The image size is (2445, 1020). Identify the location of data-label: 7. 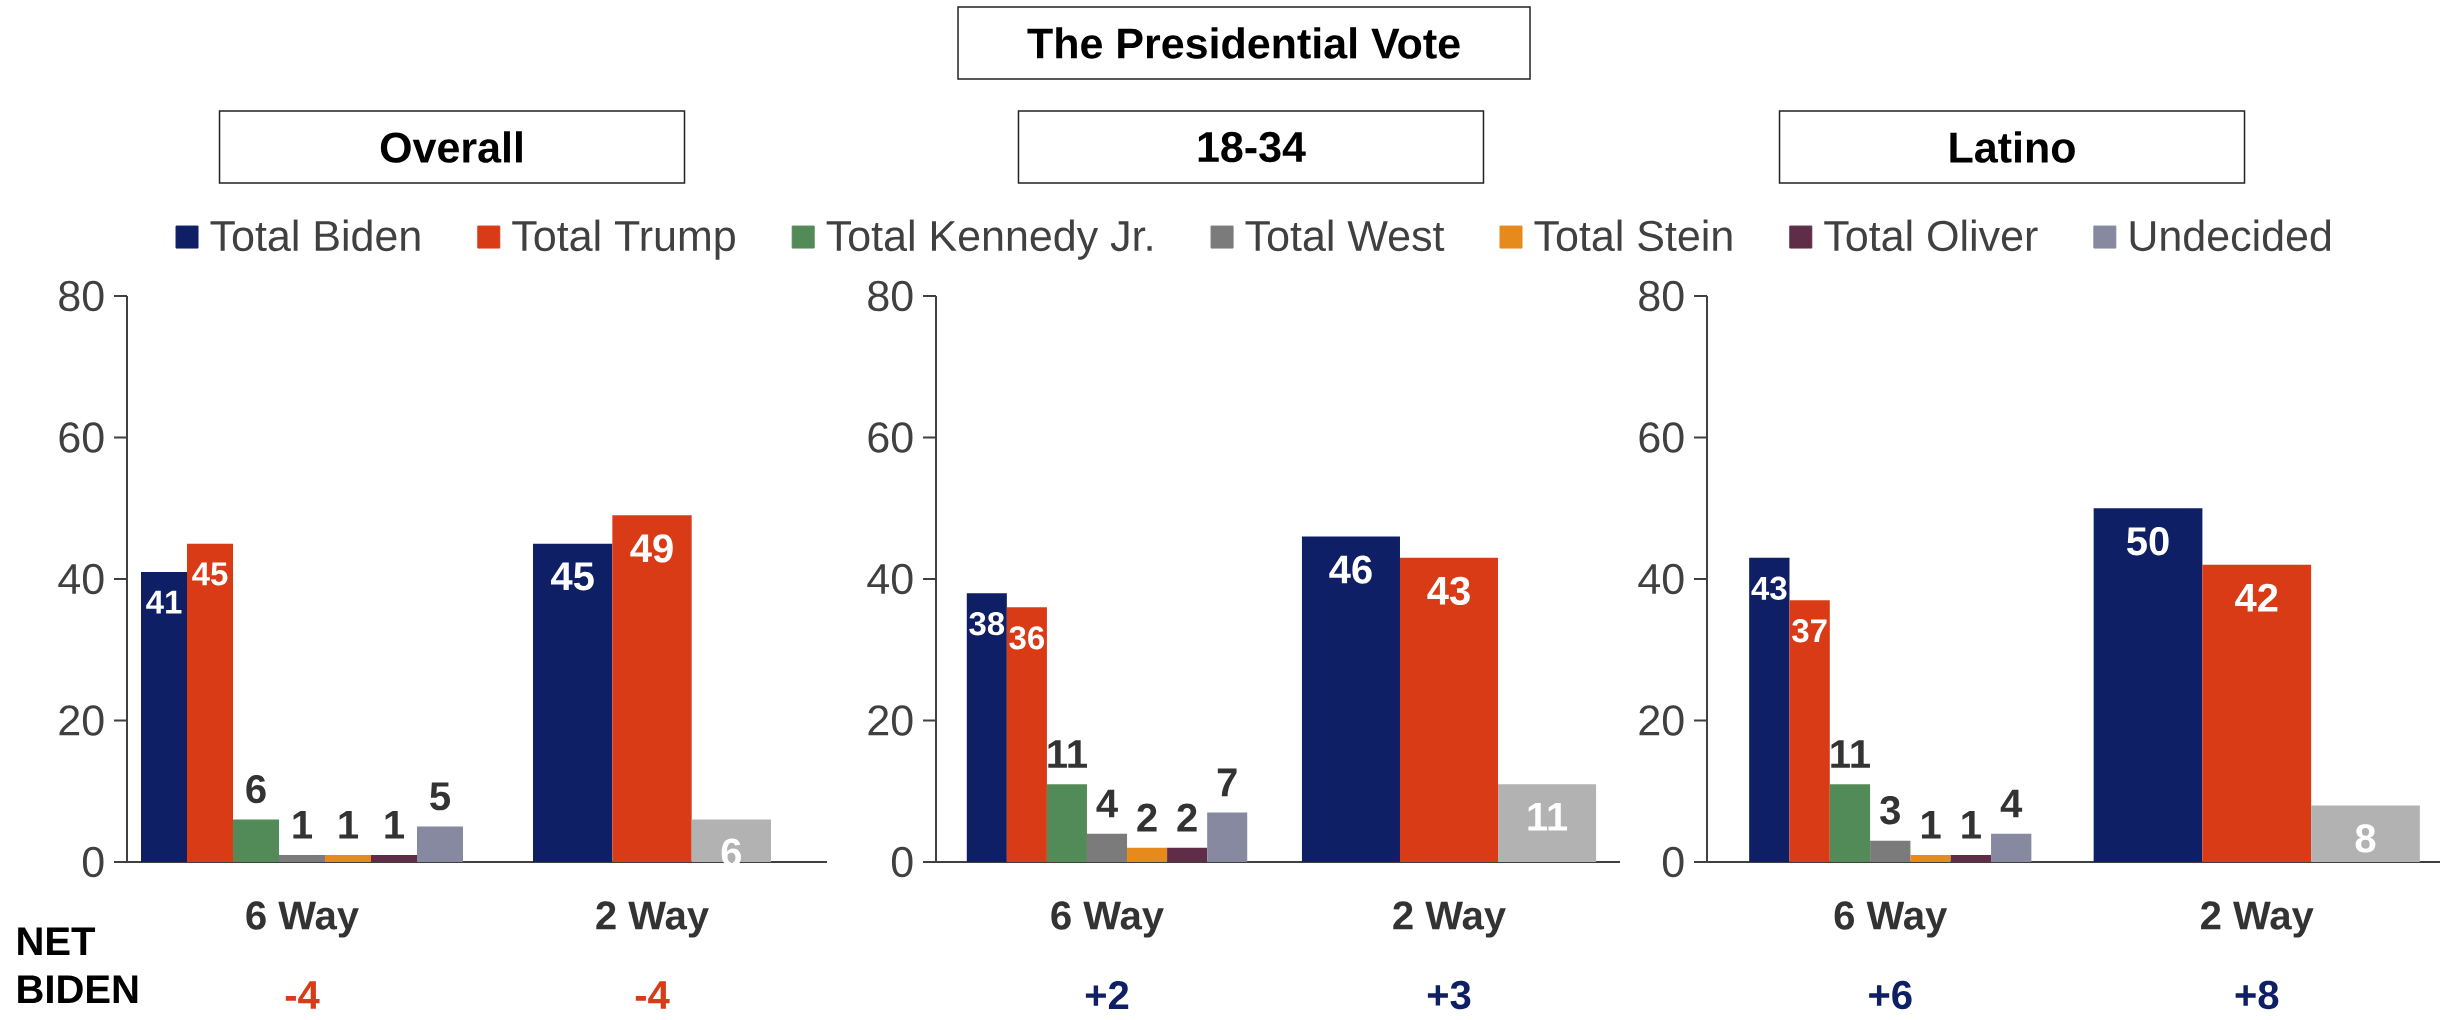
(1227, 782).